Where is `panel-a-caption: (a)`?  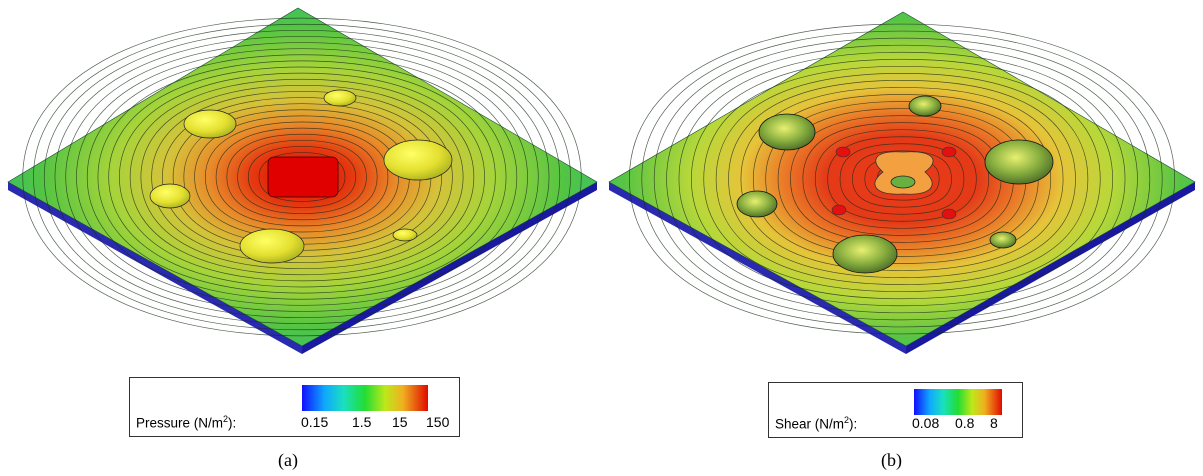
panel-a-caption: (a) is located at coordinates (288, 460).